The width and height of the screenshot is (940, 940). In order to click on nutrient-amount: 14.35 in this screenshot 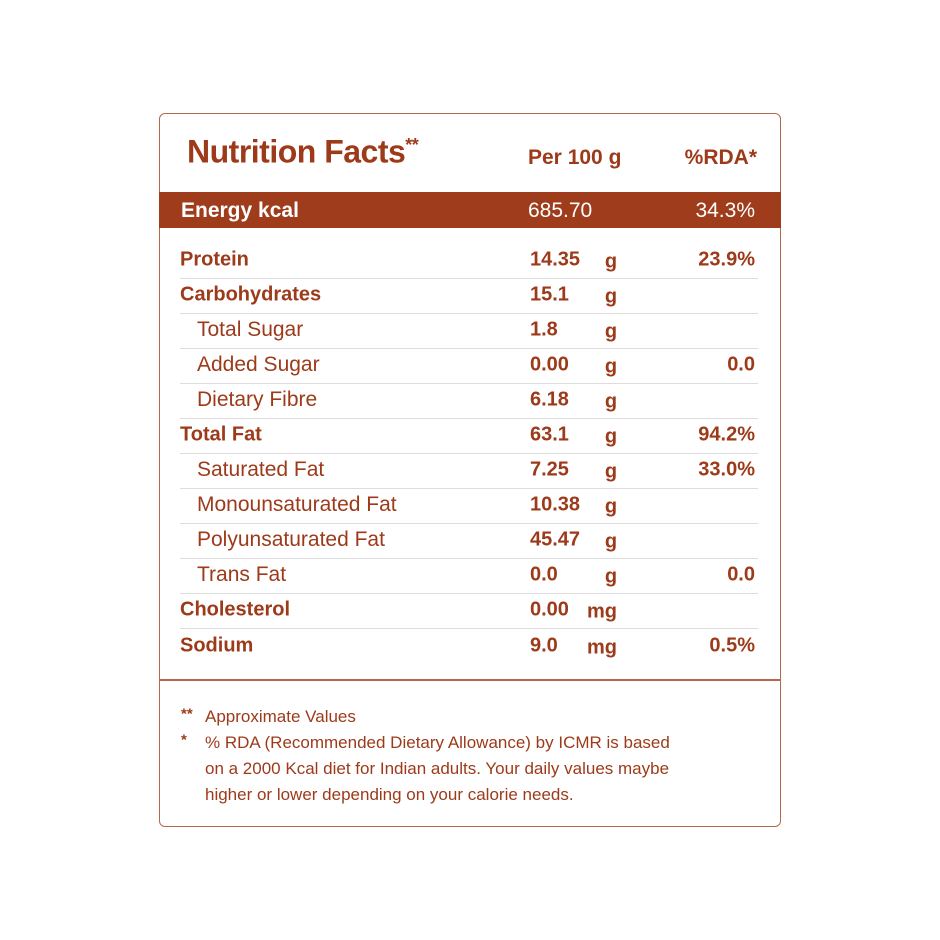, I will do `click(555, 259)`.